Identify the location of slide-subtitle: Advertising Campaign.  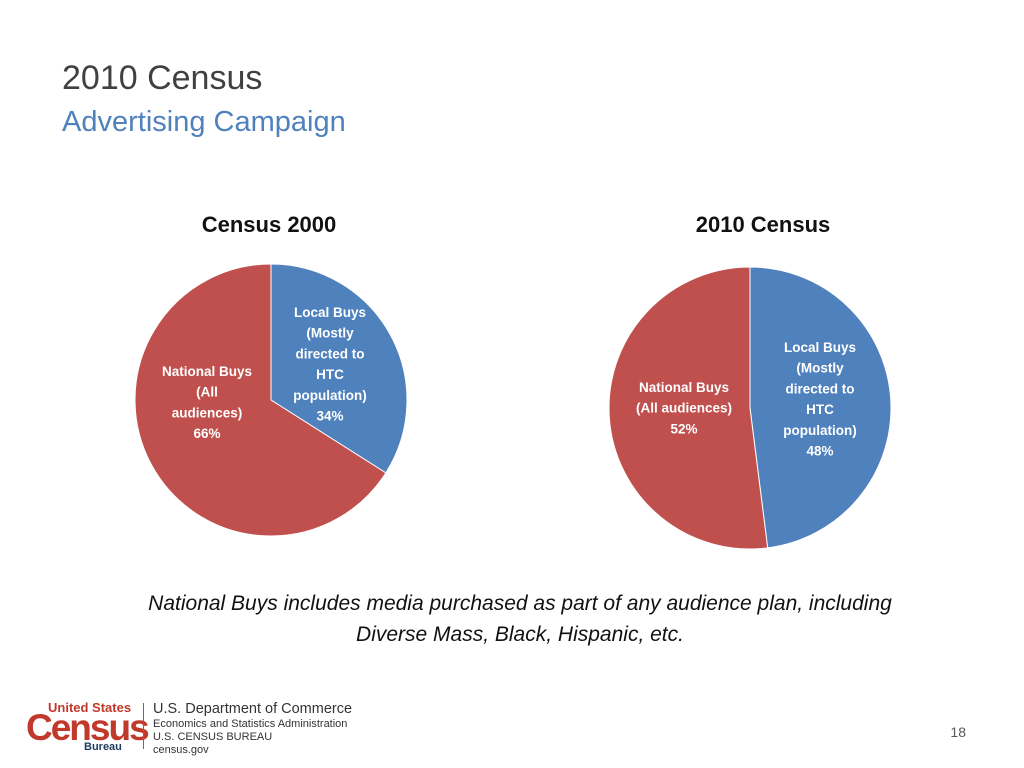
(204, 122).